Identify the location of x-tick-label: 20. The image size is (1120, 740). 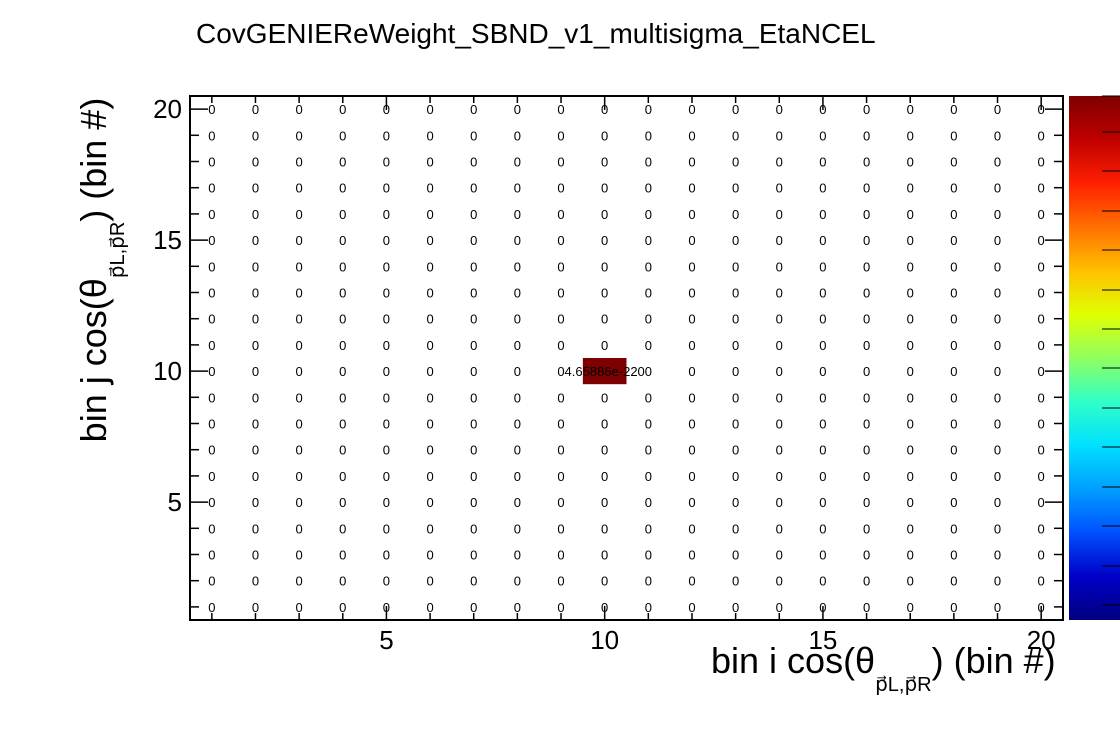
(1041, 640).